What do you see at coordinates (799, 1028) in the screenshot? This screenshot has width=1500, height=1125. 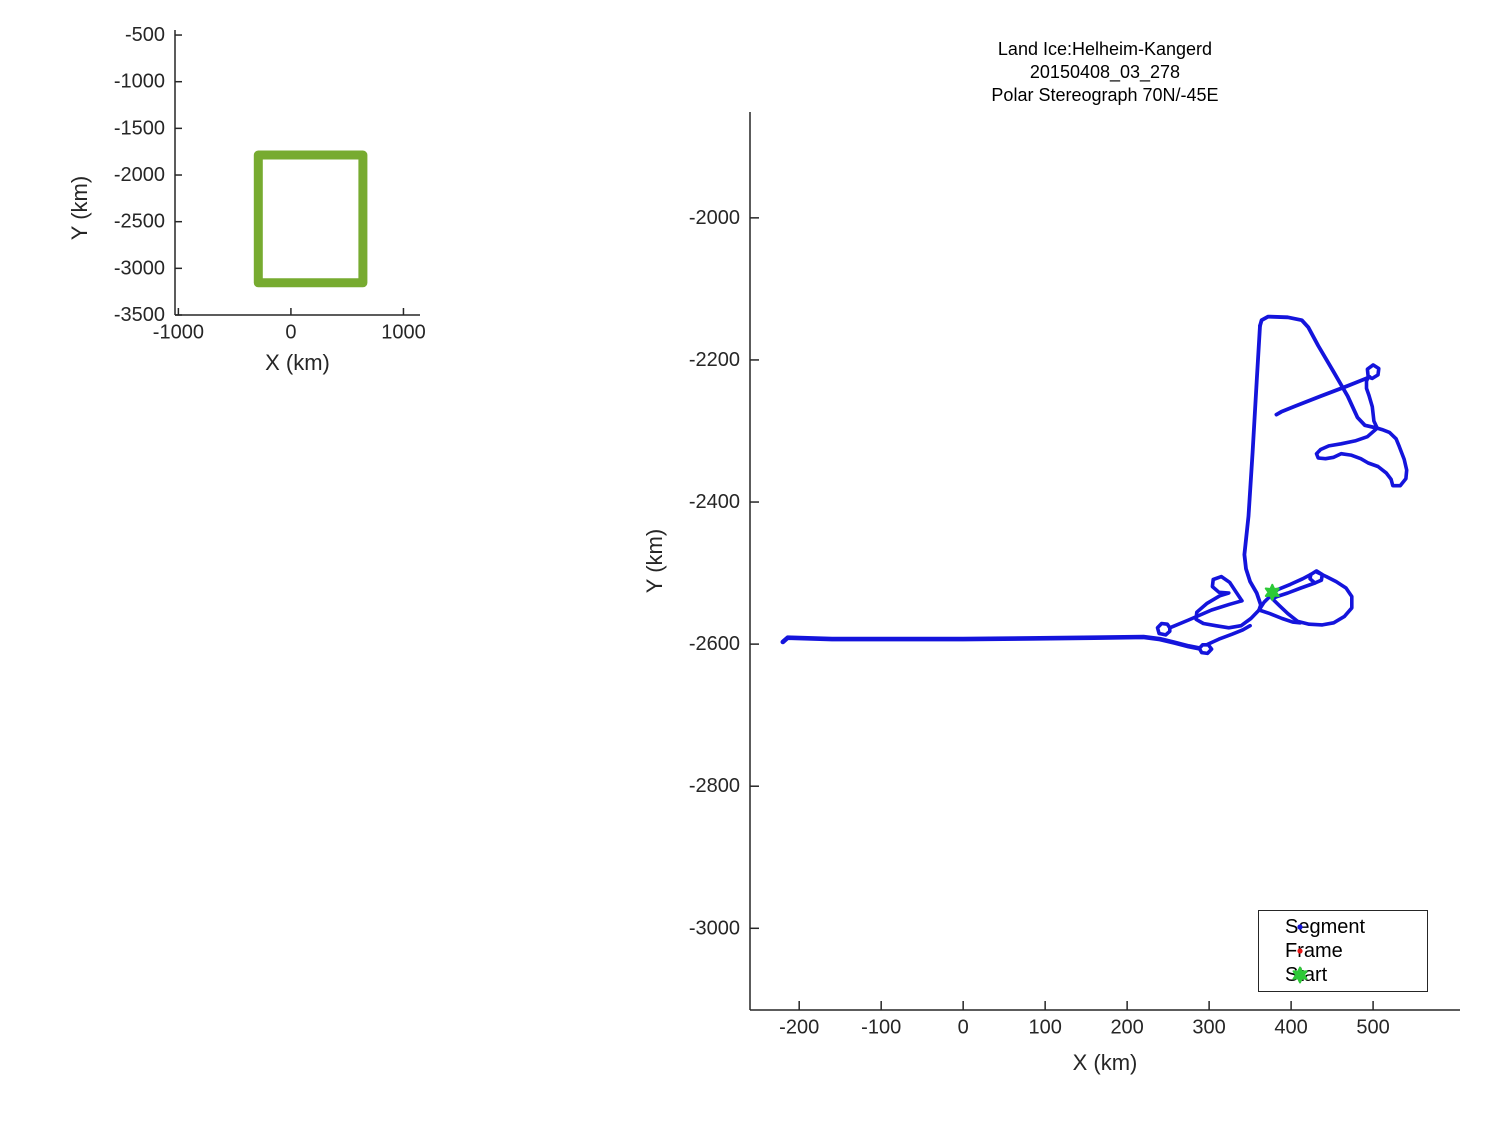 I see `main-x-tick-label: -200` at bounding box center [799, 1028].